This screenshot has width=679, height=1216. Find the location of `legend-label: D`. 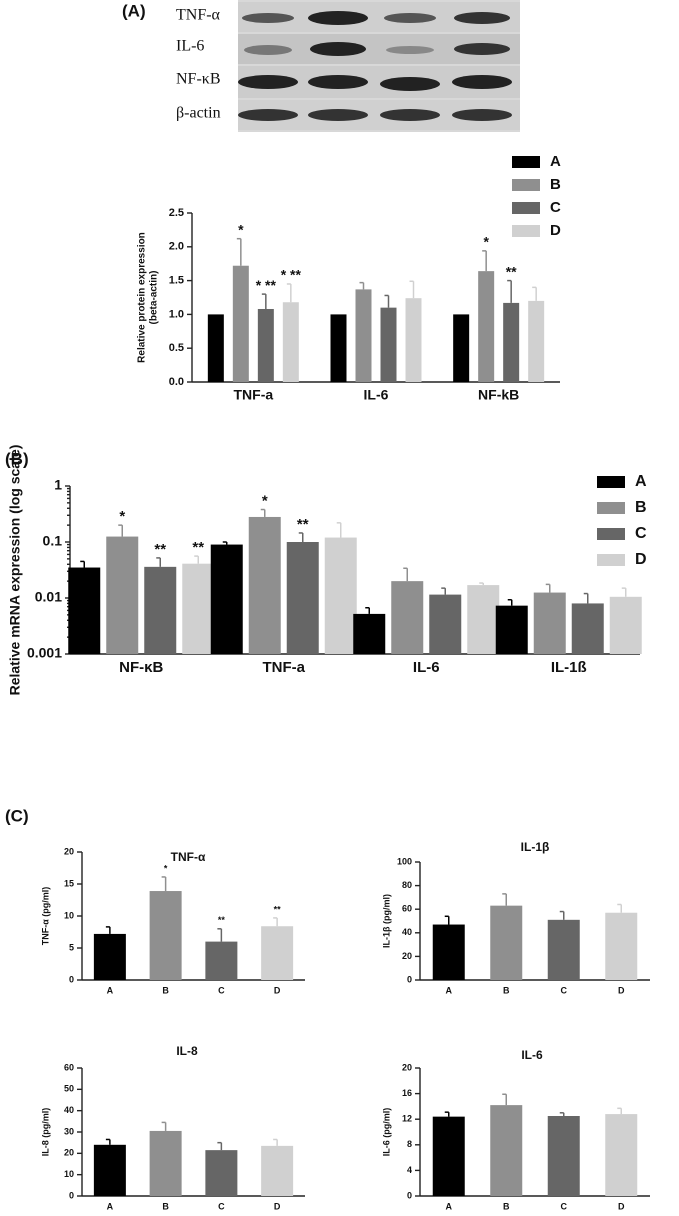

legend-label: D is located at coordinates (555, 230).